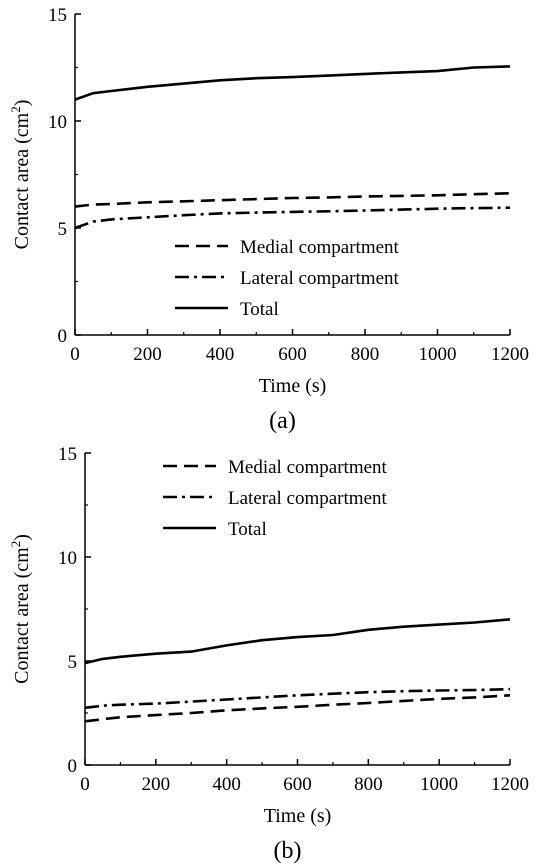  What do you see at coordinates (288, 851) in the screenshot?
I see `panel-label: (b)` at bounding box center [288, 851].